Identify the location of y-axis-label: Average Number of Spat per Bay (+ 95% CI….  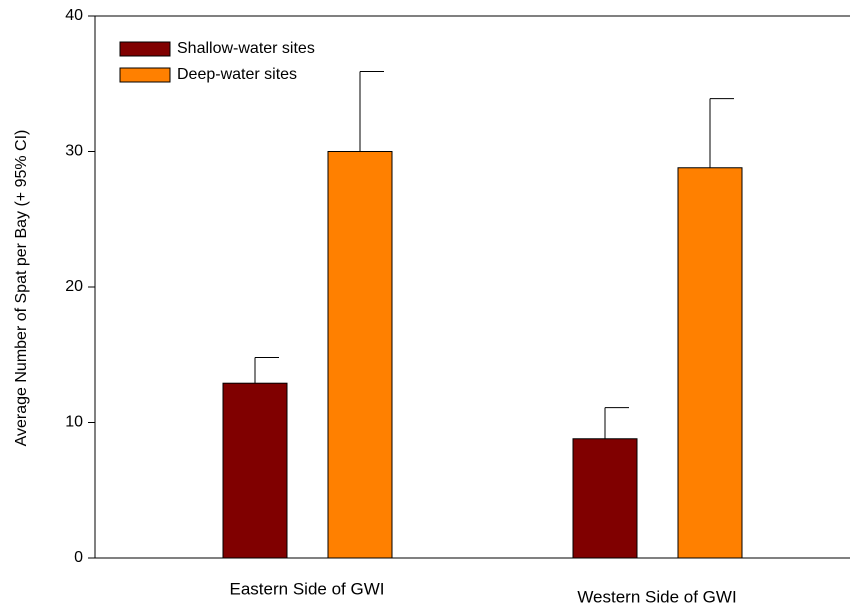
(21, 288).